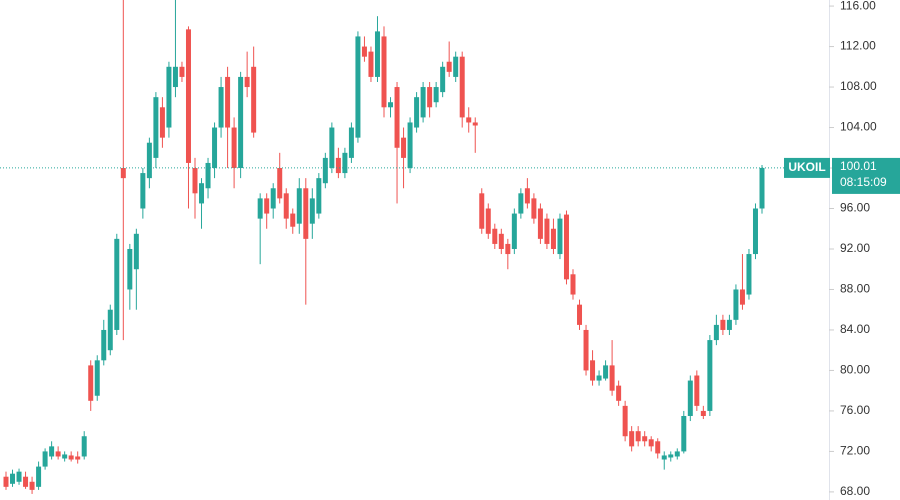 The height and width of the screenshot is (500, 900). Describe the element at coordinates (855, 208) in the screenshot. I see `y-tick-label: 96.00` at that location.